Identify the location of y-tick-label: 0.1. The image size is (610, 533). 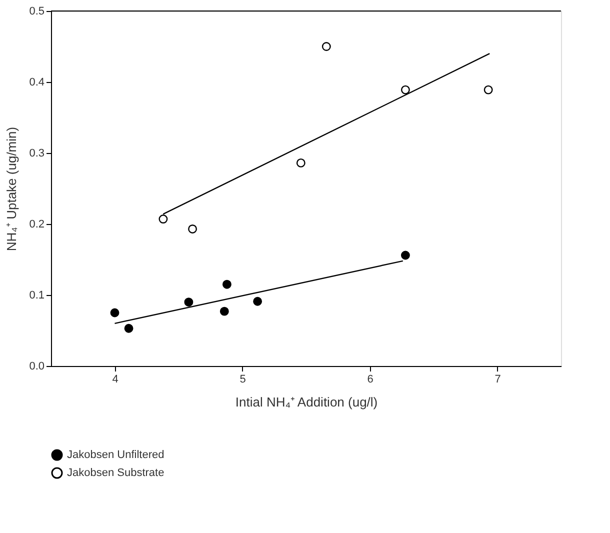
(36, 296).